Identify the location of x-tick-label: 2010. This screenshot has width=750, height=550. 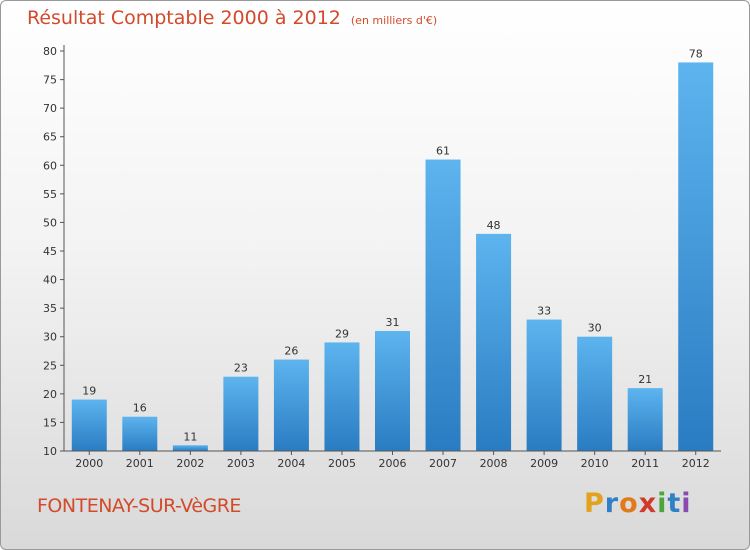
(595, 463).